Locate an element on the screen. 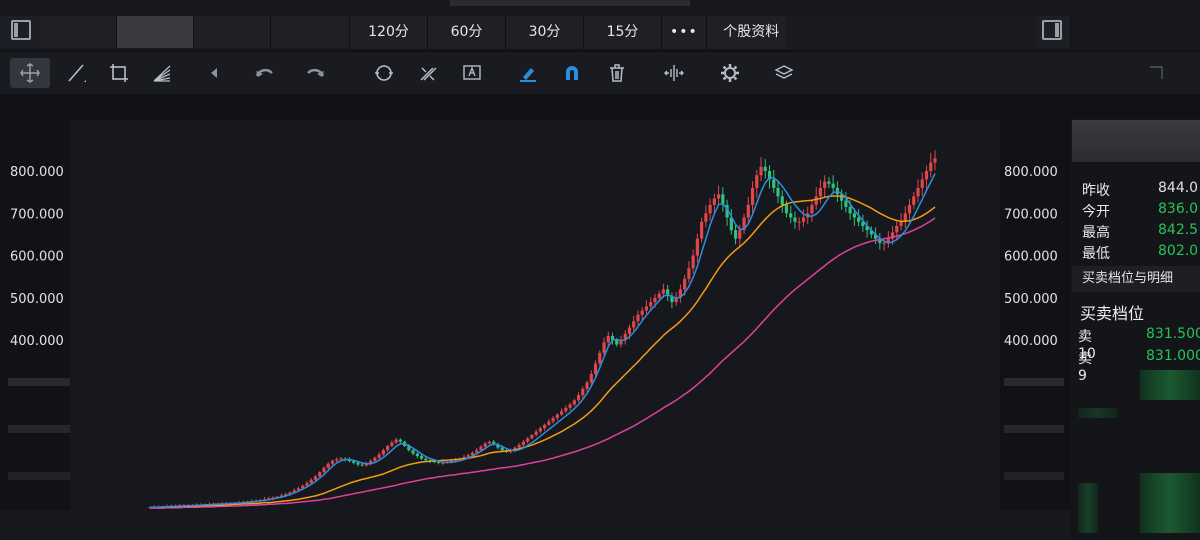  y-axis-left: 800.000 700.000 600.000 500.000 400.000 is located at coordinates (37, 257).